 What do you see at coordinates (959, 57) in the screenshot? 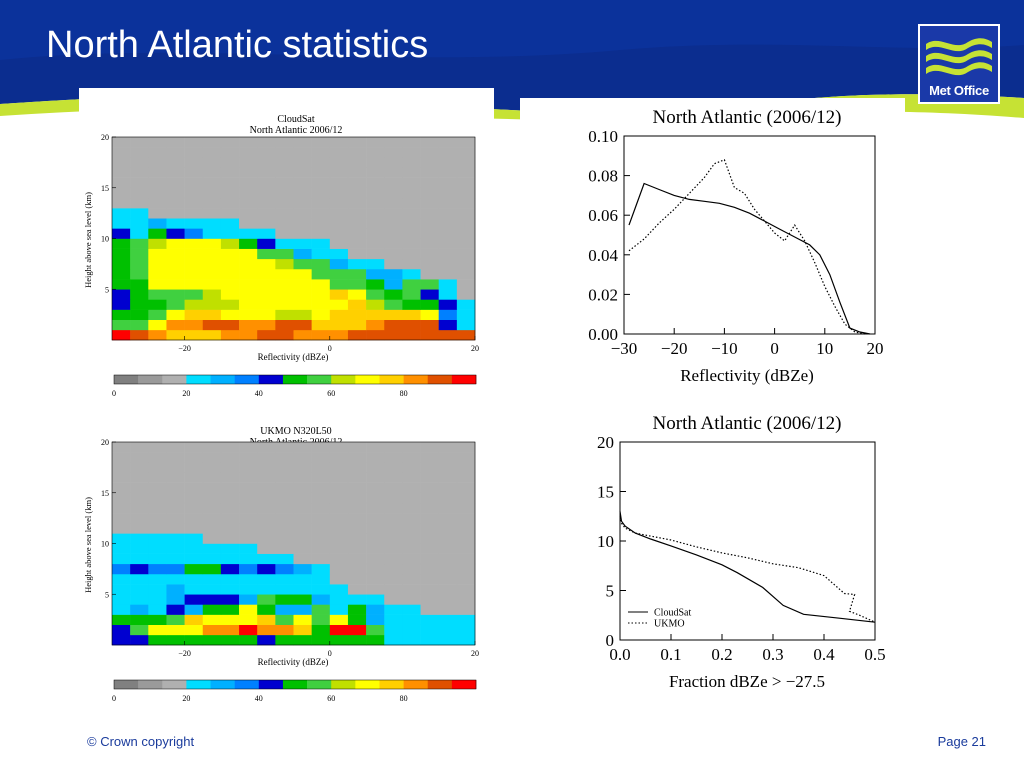
I see `wave-logo-icon` at bounding box center [959, 57].